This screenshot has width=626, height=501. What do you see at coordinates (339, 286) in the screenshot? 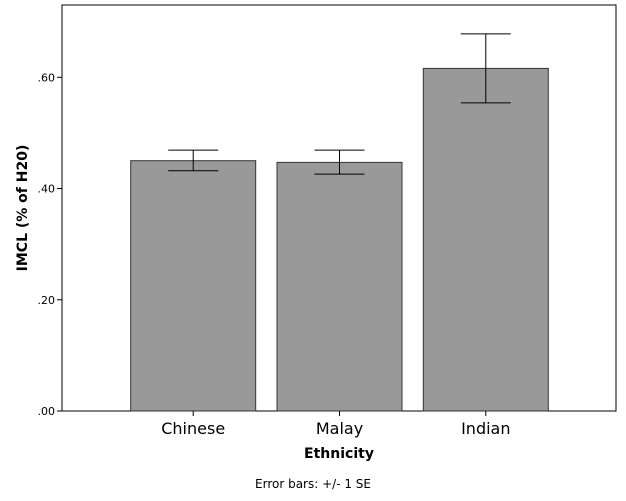
I see `bar-malay` at bounding box center [339, 286].